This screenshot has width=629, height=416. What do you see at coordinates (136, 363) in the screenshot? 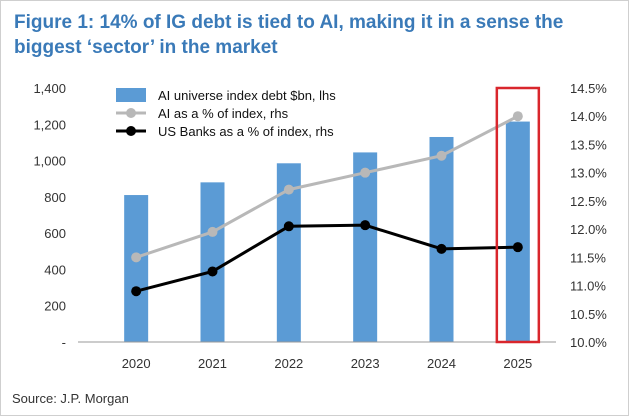
I see `x-tick-label: 2020` at bounding box center [136, 363].